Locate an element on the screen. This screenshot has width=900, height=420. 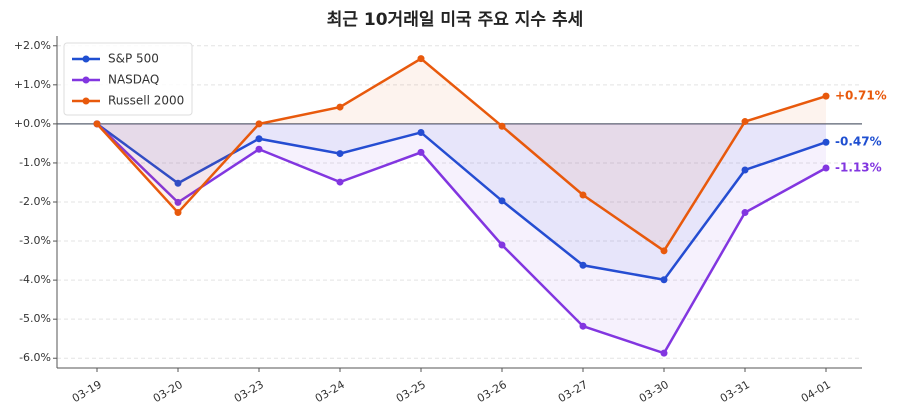
value-label: -1.13% is located at coordinates (858, 168).